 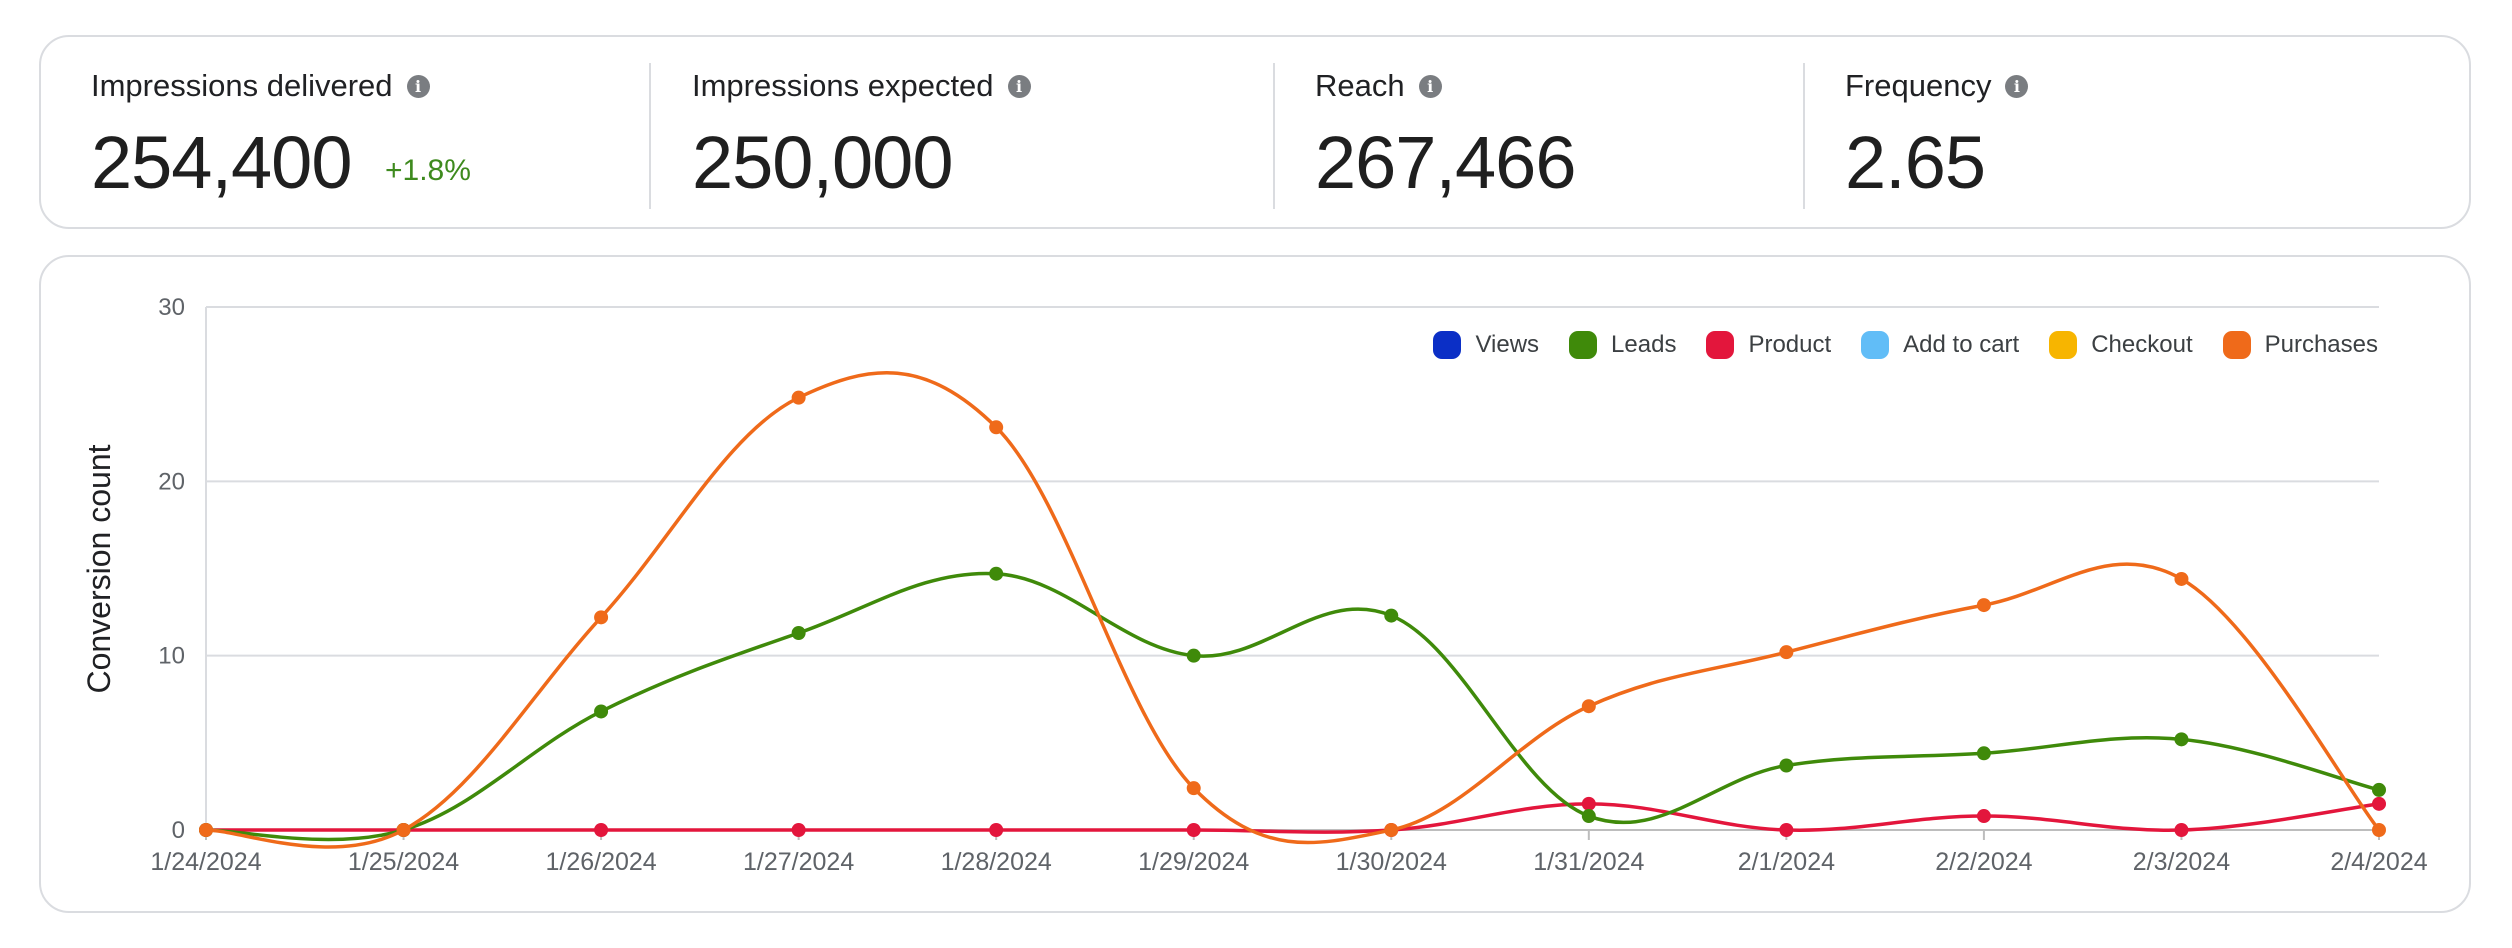 What do you see at coordinates (2321, 344) in the screenshot?
I see `legend-label: Purchases` at bounding box center [2321, 344].